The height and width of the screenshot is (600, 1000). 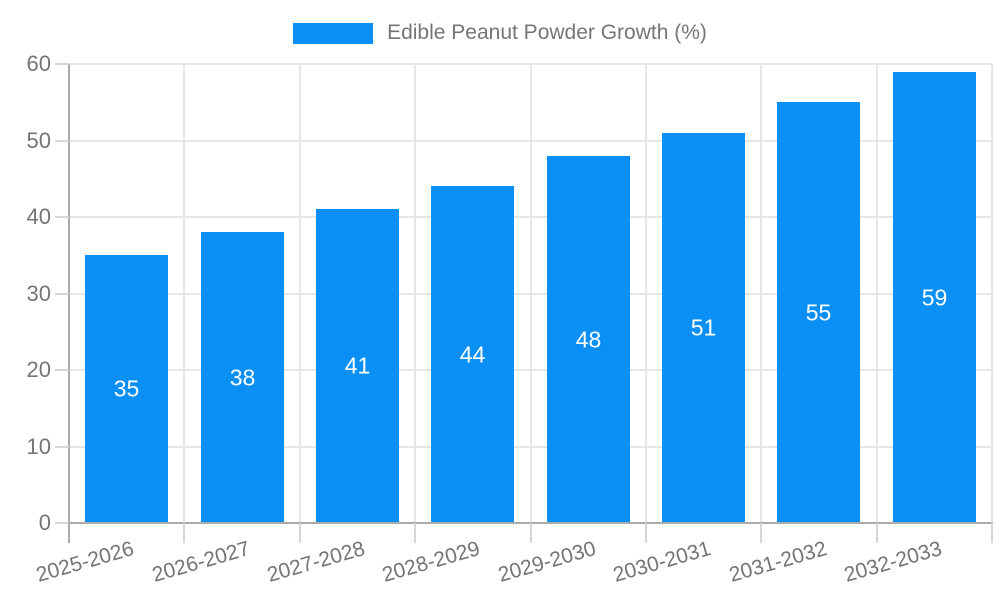 I want to click on bar: 44, so click(x=472, y=354).